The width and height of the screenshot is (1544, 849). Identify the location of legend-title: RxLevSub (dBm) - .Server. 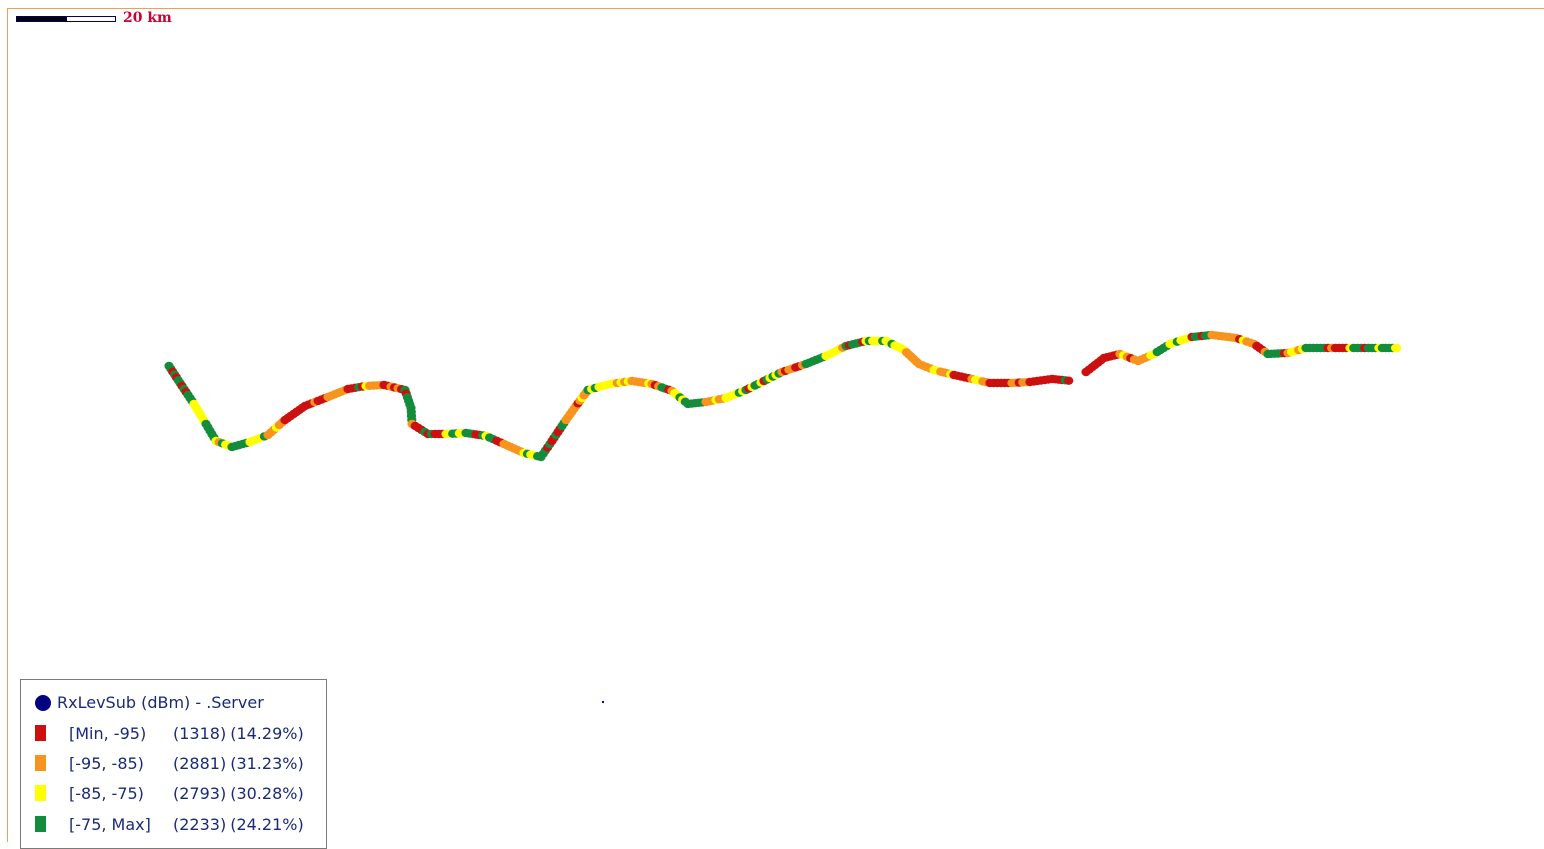
(149, 702).